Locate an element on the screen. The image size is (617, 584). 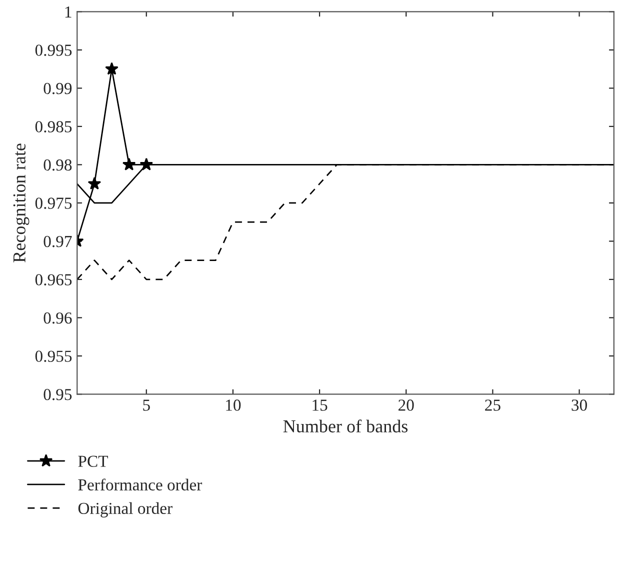
y-tick-label: 0.975 is located at coordinates (53, 203).